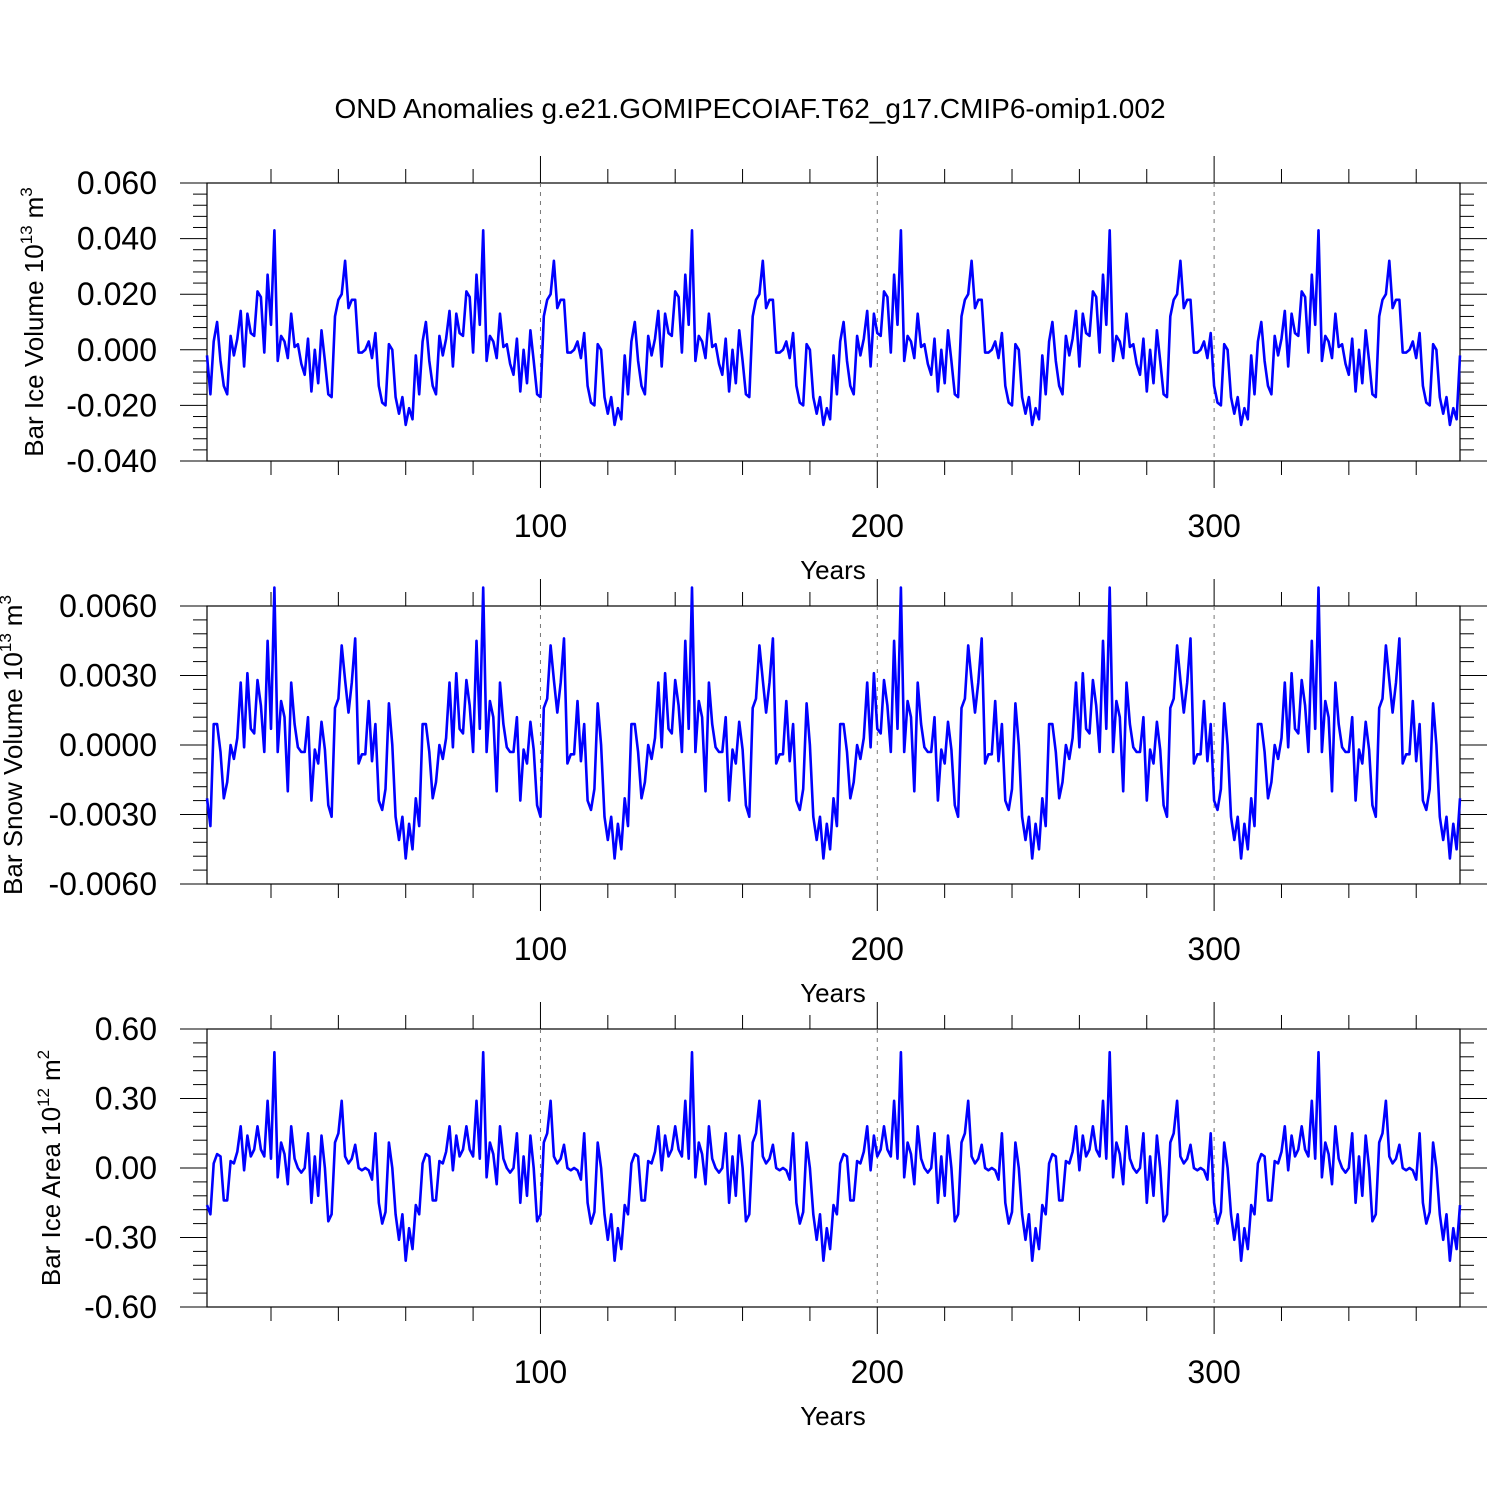 The height and width of the screenshot is (1500, 1500). What do you see at coordinates (117, 183) in the screenshot?
I see `y-tick-label: 0.060` at bounding box center [117, 183].